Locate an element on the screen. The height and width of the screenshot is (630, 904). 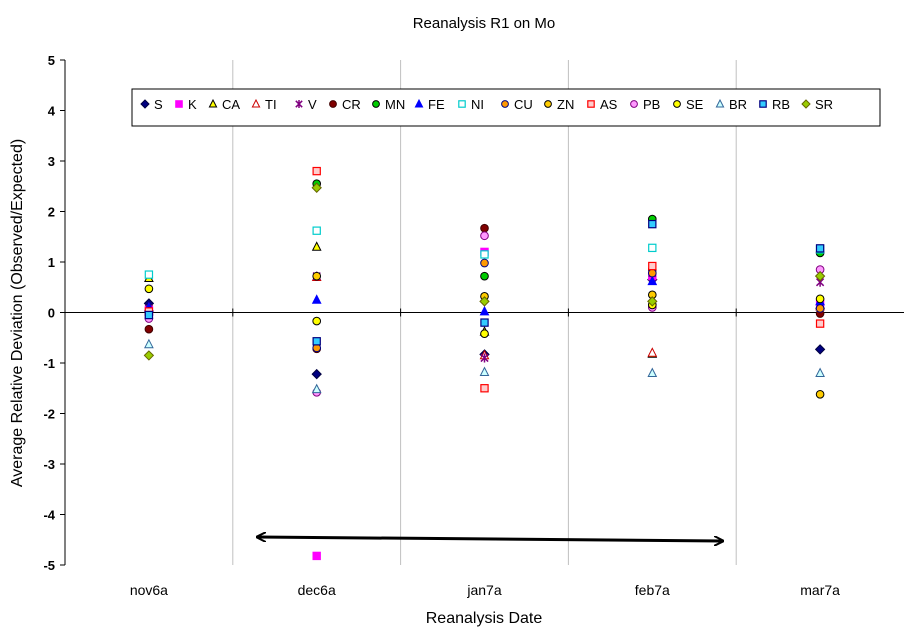
legend-item-br: BR is located at coordinates (731, 104).